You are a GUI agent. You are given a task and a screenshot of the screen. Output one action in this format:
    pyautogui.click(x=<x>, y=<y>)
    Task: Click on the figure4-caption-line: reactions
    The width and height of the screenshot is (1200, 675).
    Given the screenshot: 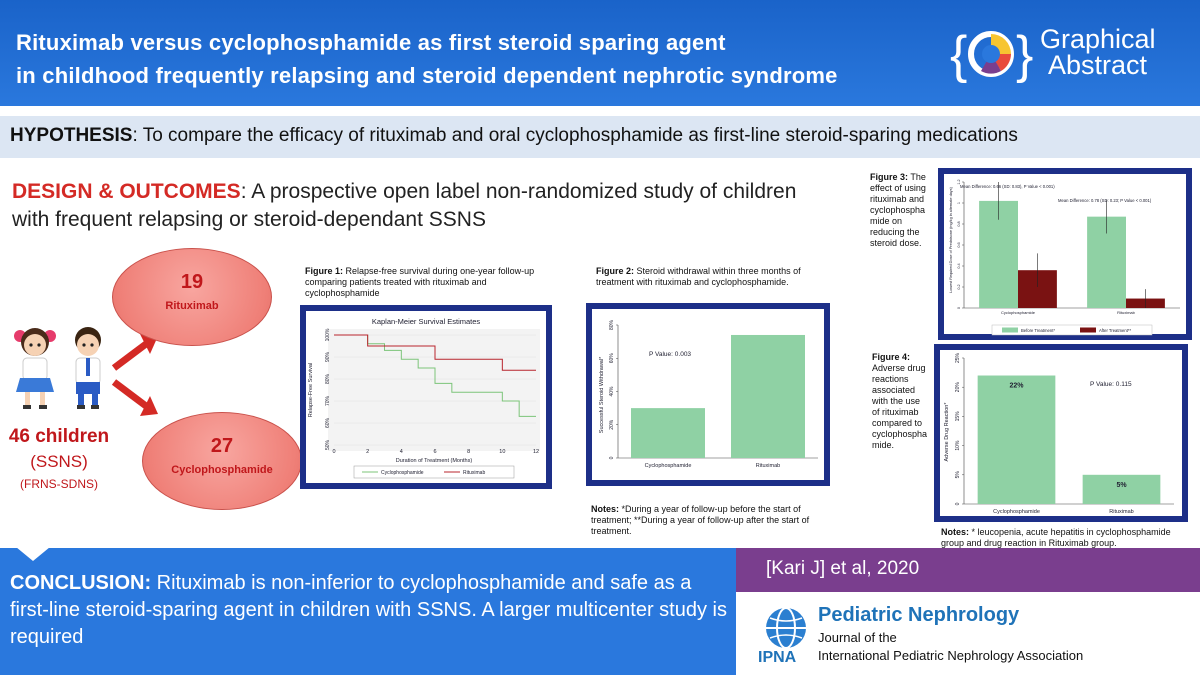 What is the action you would take?
    pyautogui.click(x=890, y=379)
    